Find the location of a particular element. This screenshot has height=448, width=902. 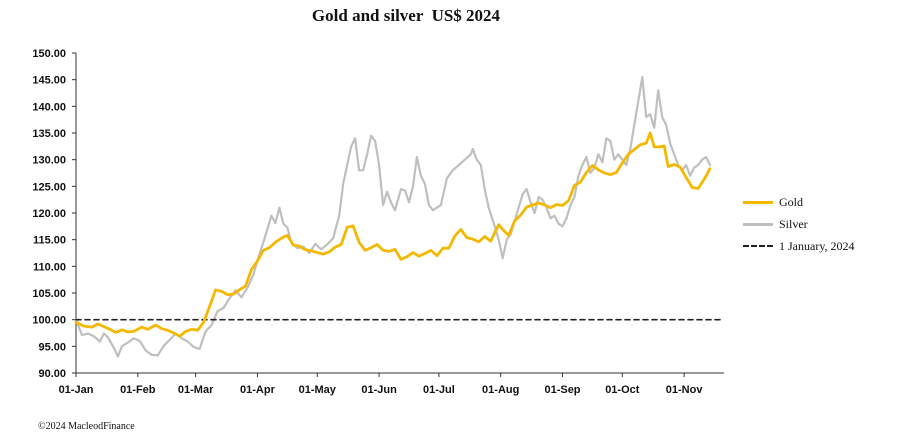

x-tick-label: 01-Feb is located at coordinates (138, 390).